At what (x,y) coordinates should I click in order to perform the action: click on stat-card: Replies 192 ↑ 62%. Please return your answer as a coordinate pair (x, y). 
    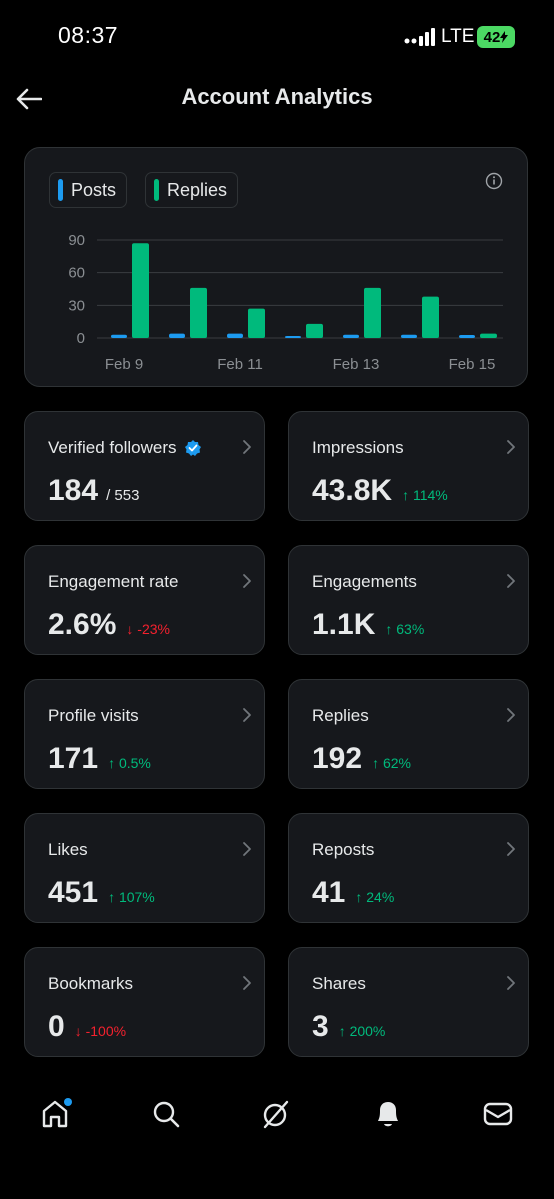
    Looking at the image, I should click on (408, 734).